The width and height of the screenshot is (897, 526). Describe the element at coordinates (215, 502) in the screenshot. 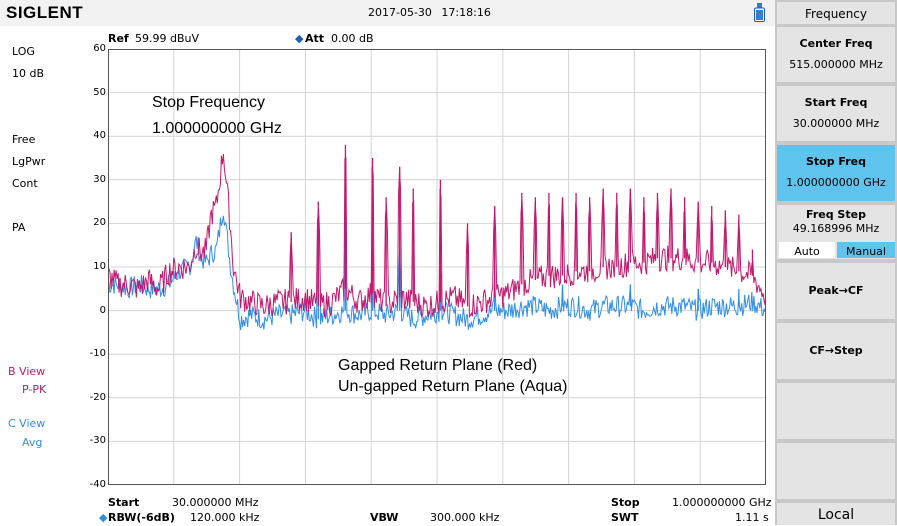

I see `start-value: 30.000000 MHz` at that location.